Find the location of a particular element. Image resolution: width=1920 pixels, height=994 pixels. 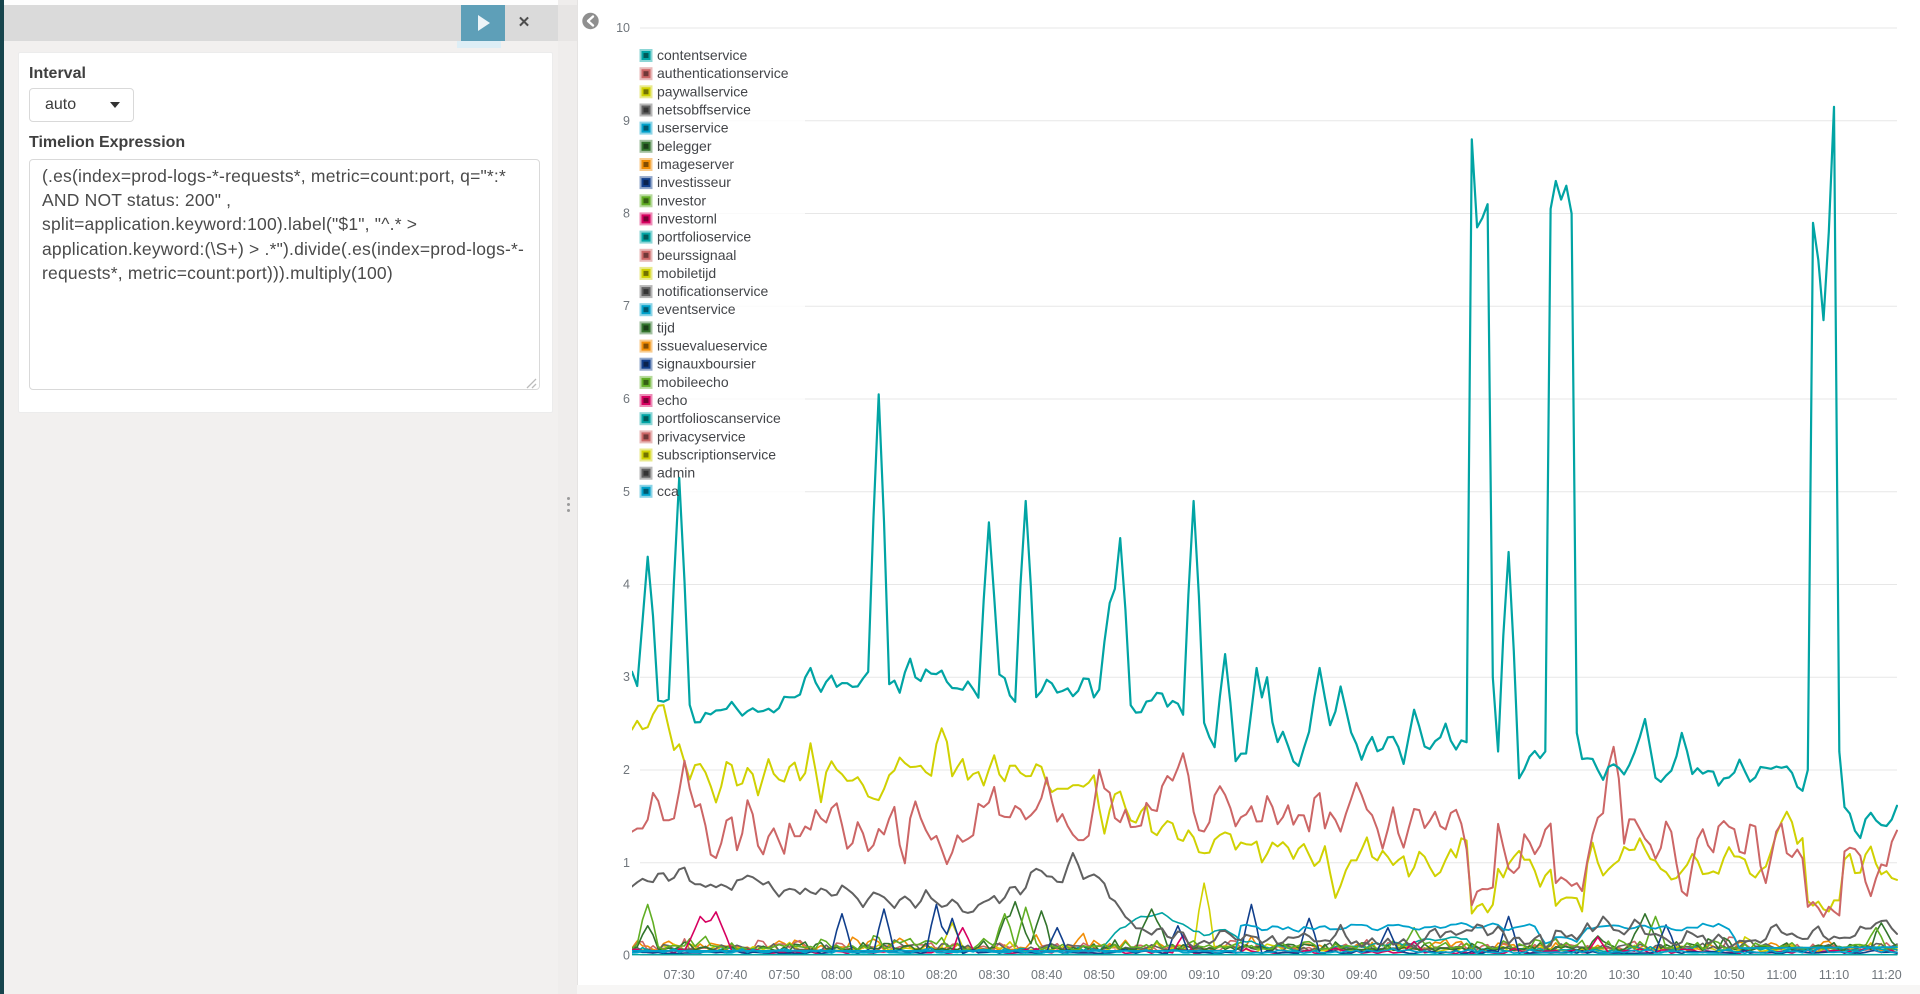

svg-text: mobiletijd is located at coordinates (686, 273).